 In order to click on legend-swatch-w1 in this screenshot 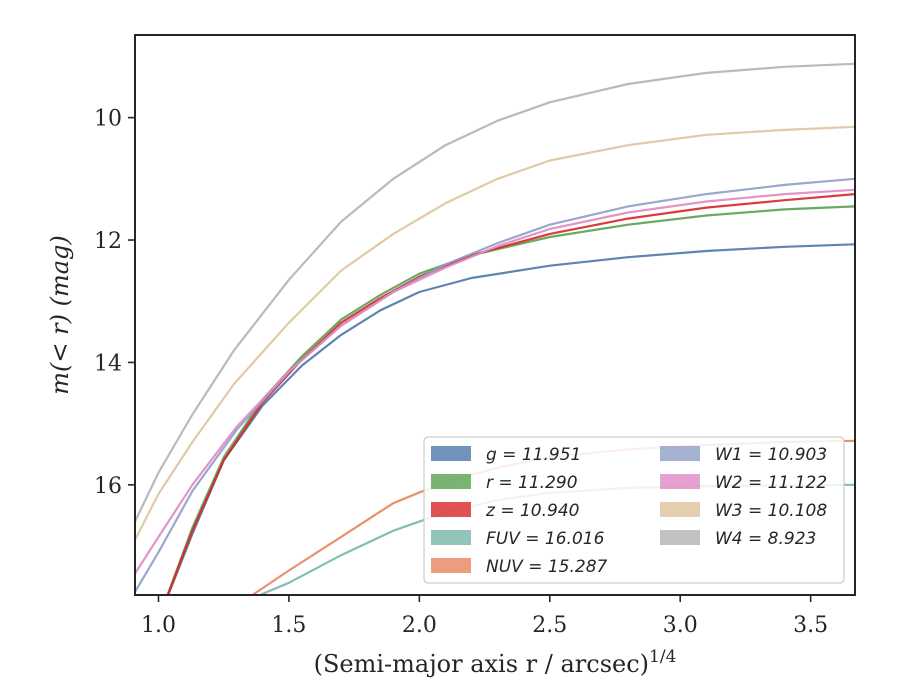, I will do `click(680, 453)`.